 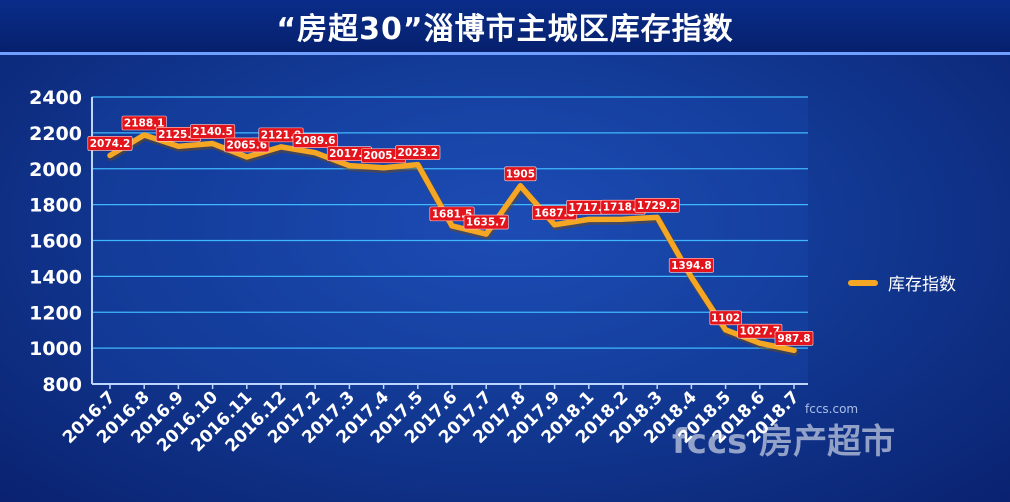 I want to click on data-label: 1687.8, so click(x=555, y=213).